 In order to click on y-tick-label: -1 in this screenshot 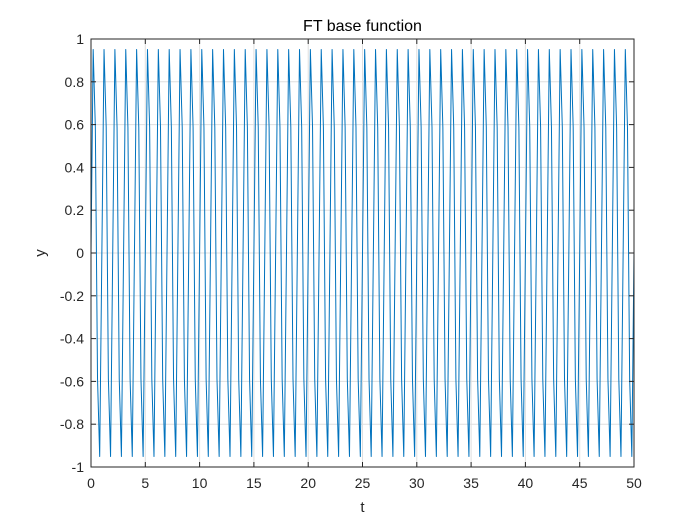, I will do `click(78, 467)`.